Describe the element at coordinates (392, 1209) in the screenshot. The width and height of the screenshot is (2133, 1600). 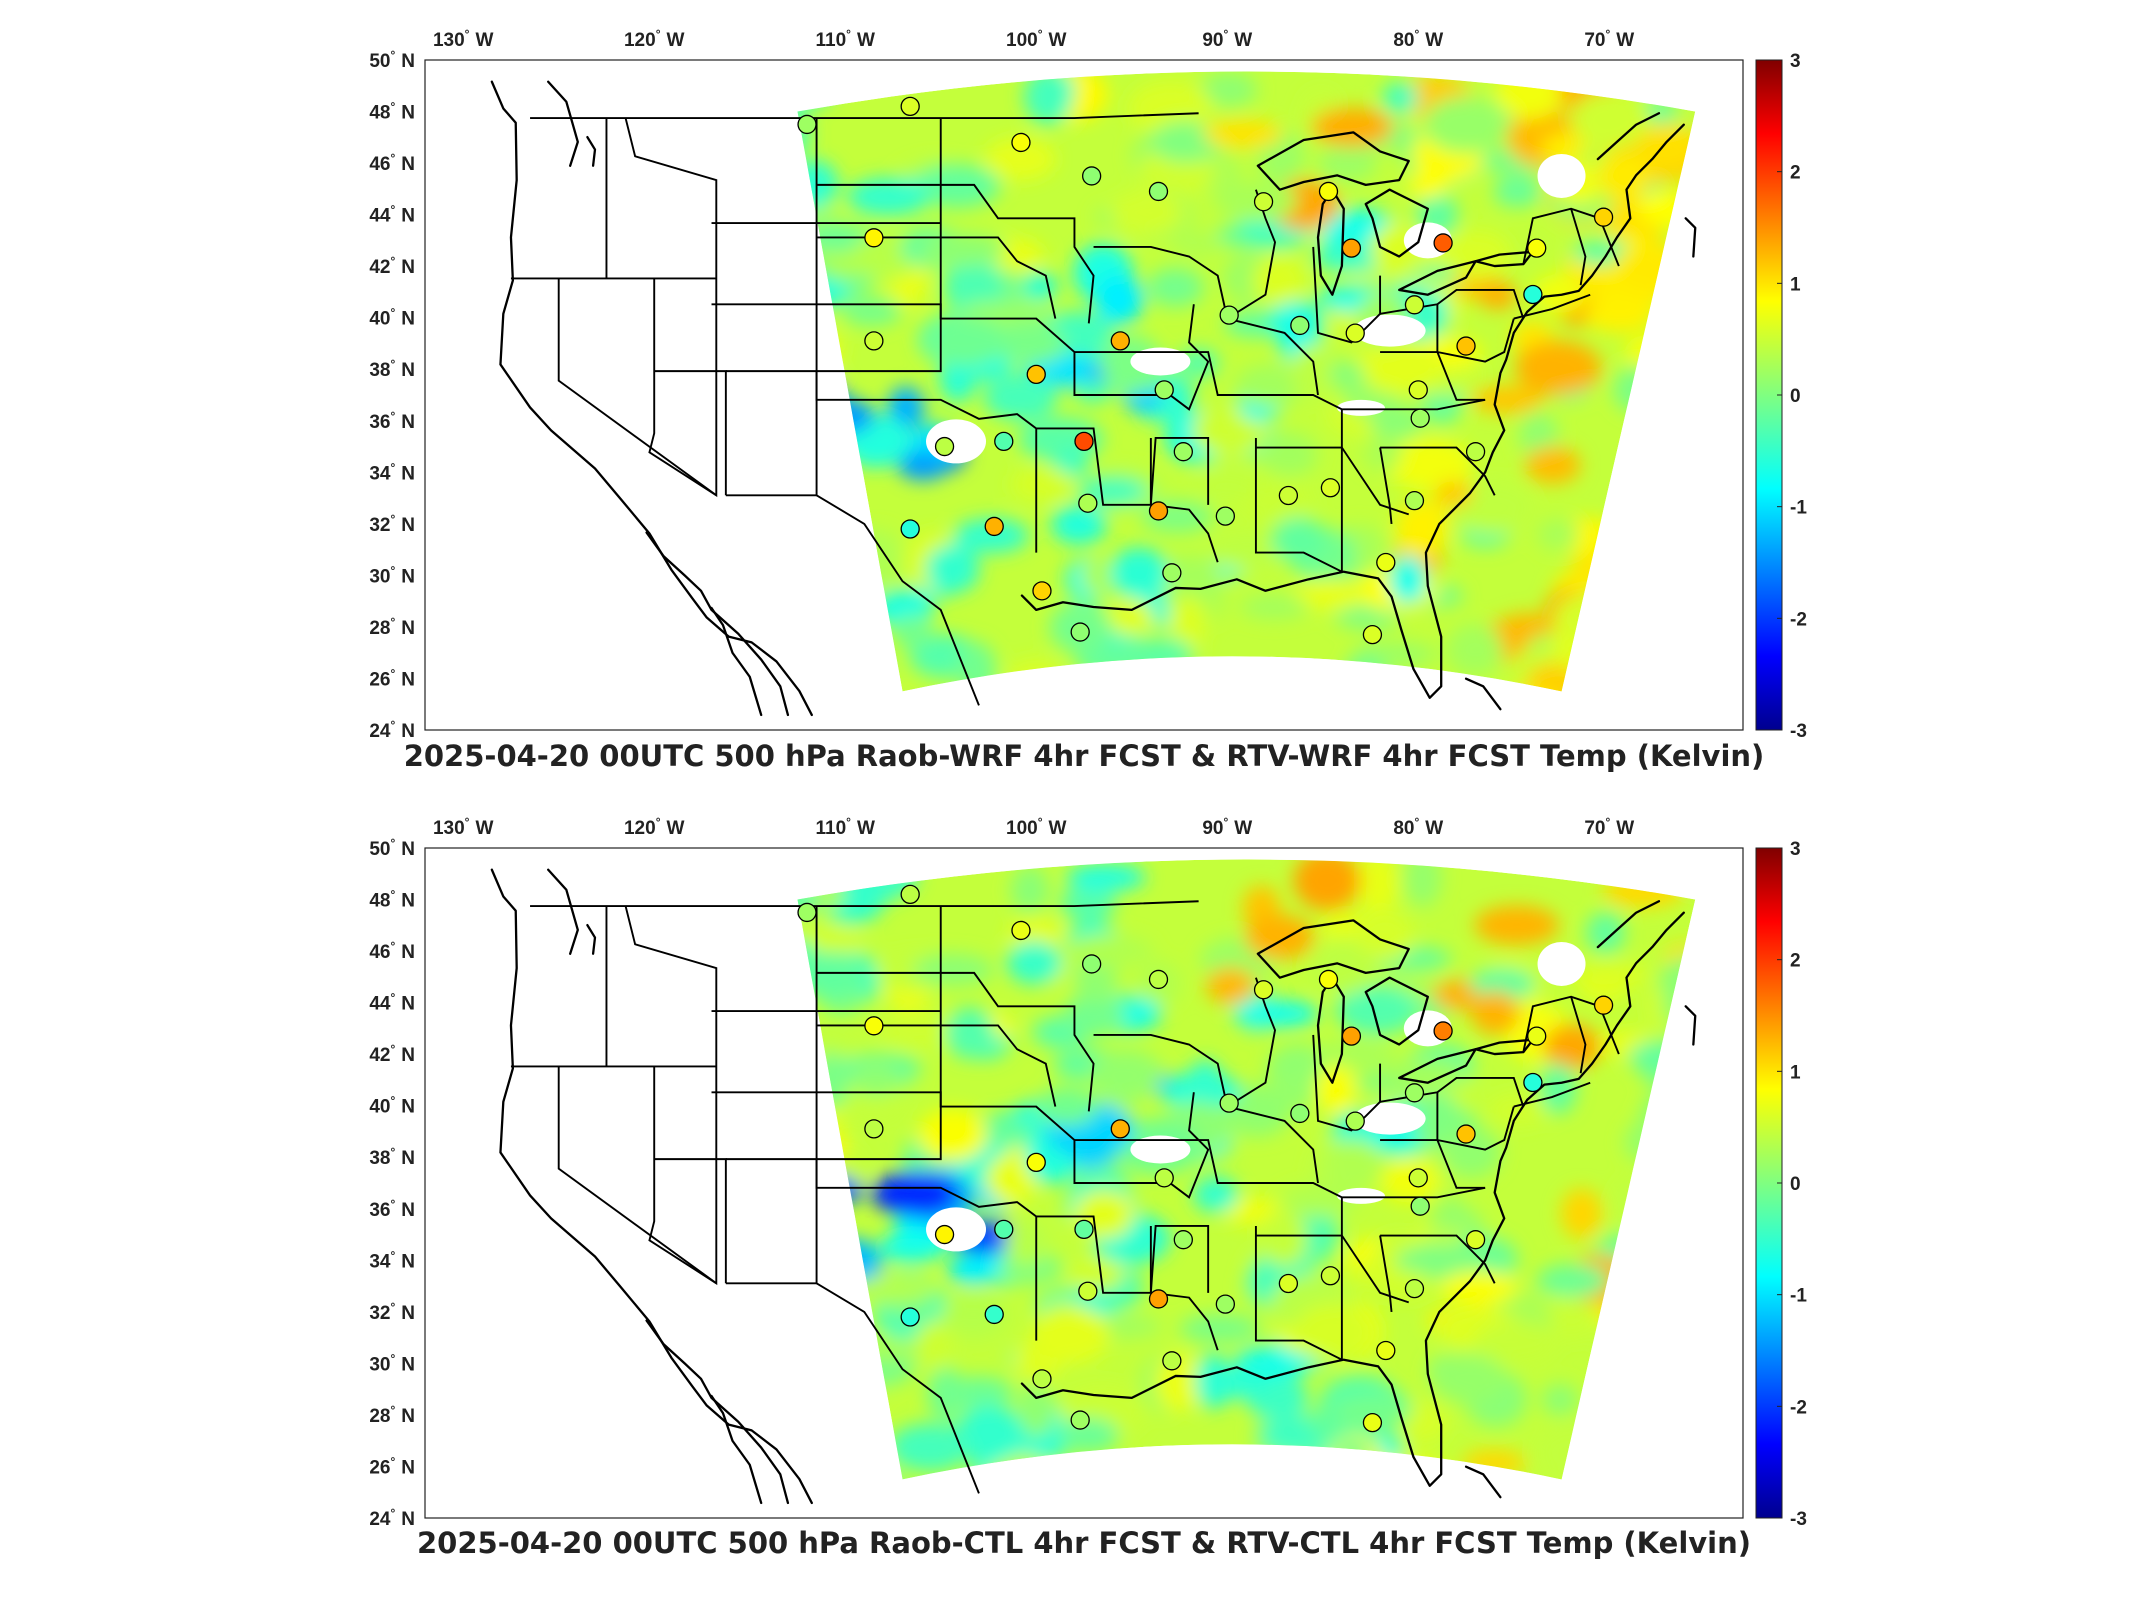
I see `lat-tick-label: 36° N` at that location.